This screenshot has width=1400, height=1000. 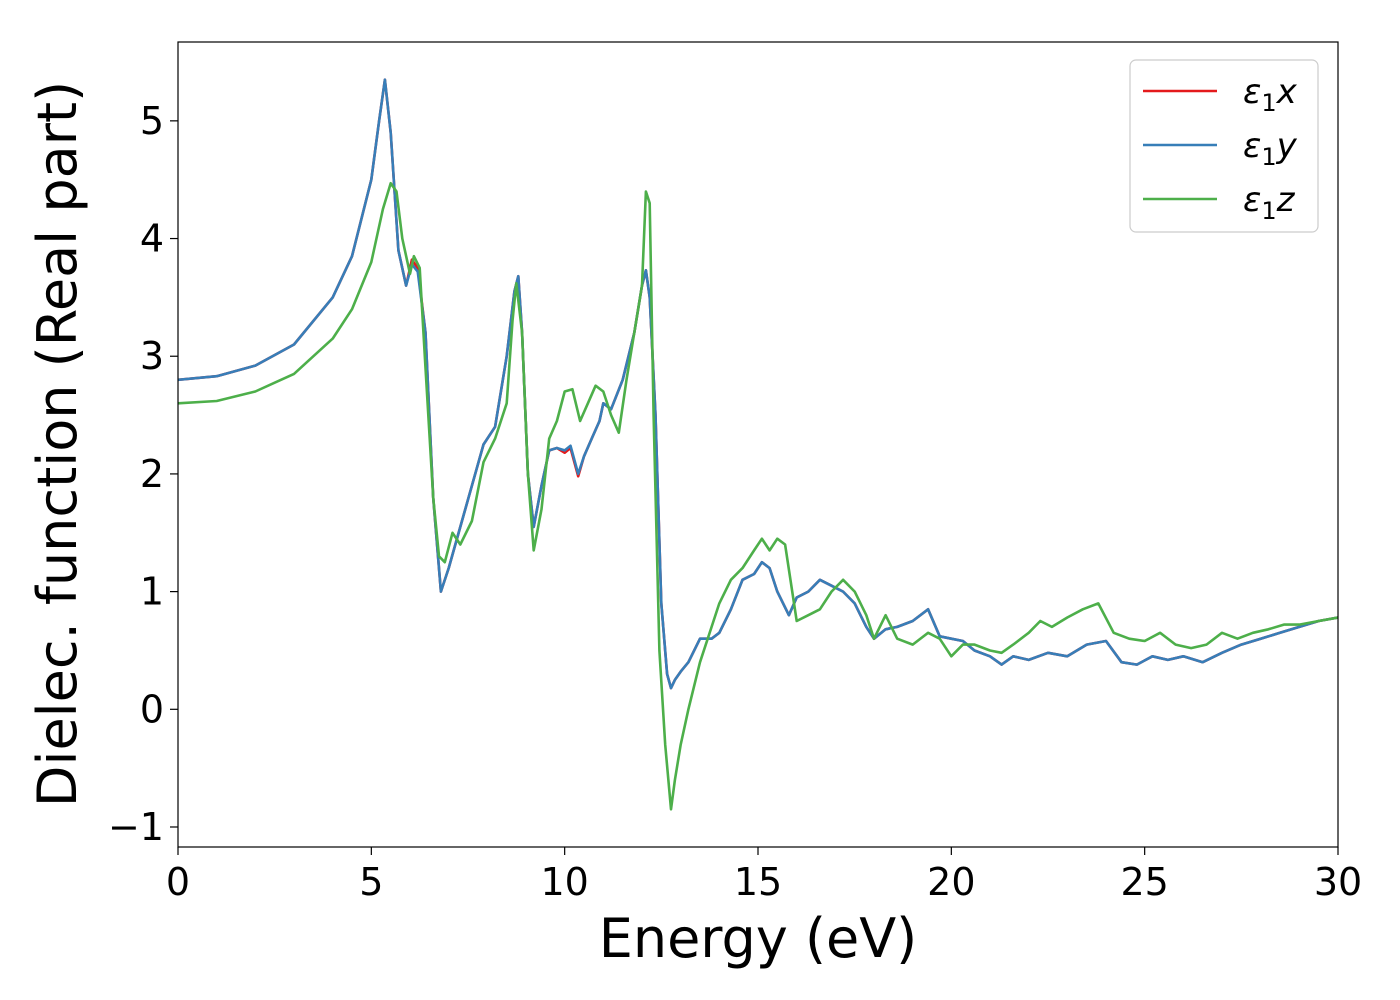 I want to click on x-tick-label: 25, so click(x=1144, y=882).